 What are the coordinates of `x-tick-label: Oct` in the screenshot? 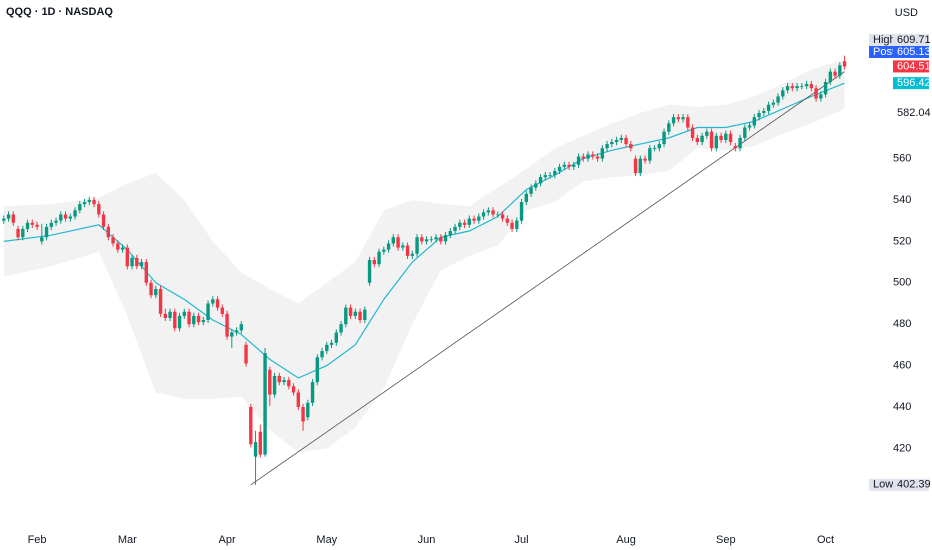 It's located at (825, 540).